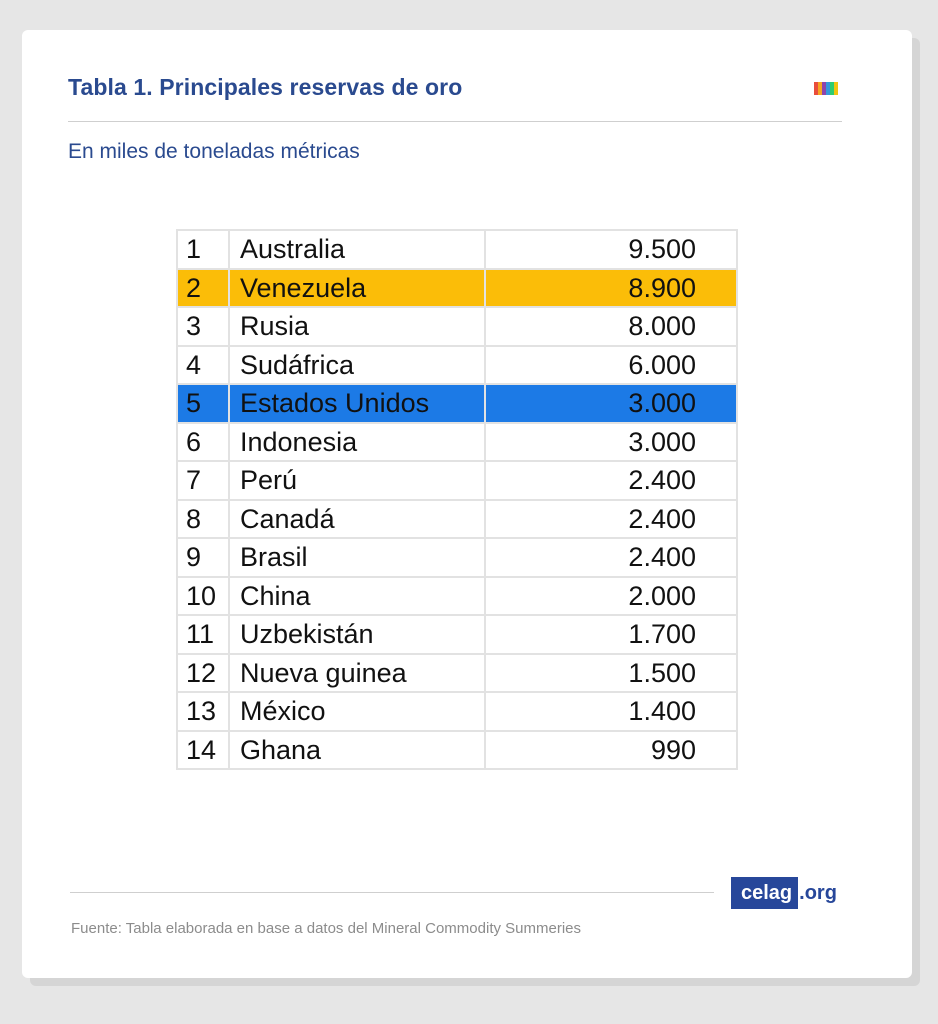 This screenshot has width=938, height=1024. I want to click on value-cell: 8.000, so click(611, 326).